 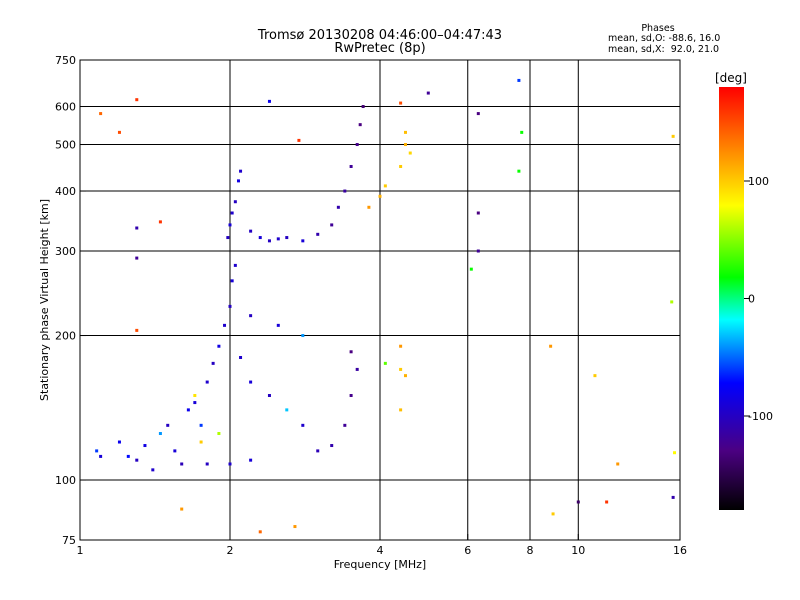 What do you see at coordinates (380, 48) in the screenshot?
I see `chart-title-line2: RwPretec (8p)` at bounding box center [380, 48].